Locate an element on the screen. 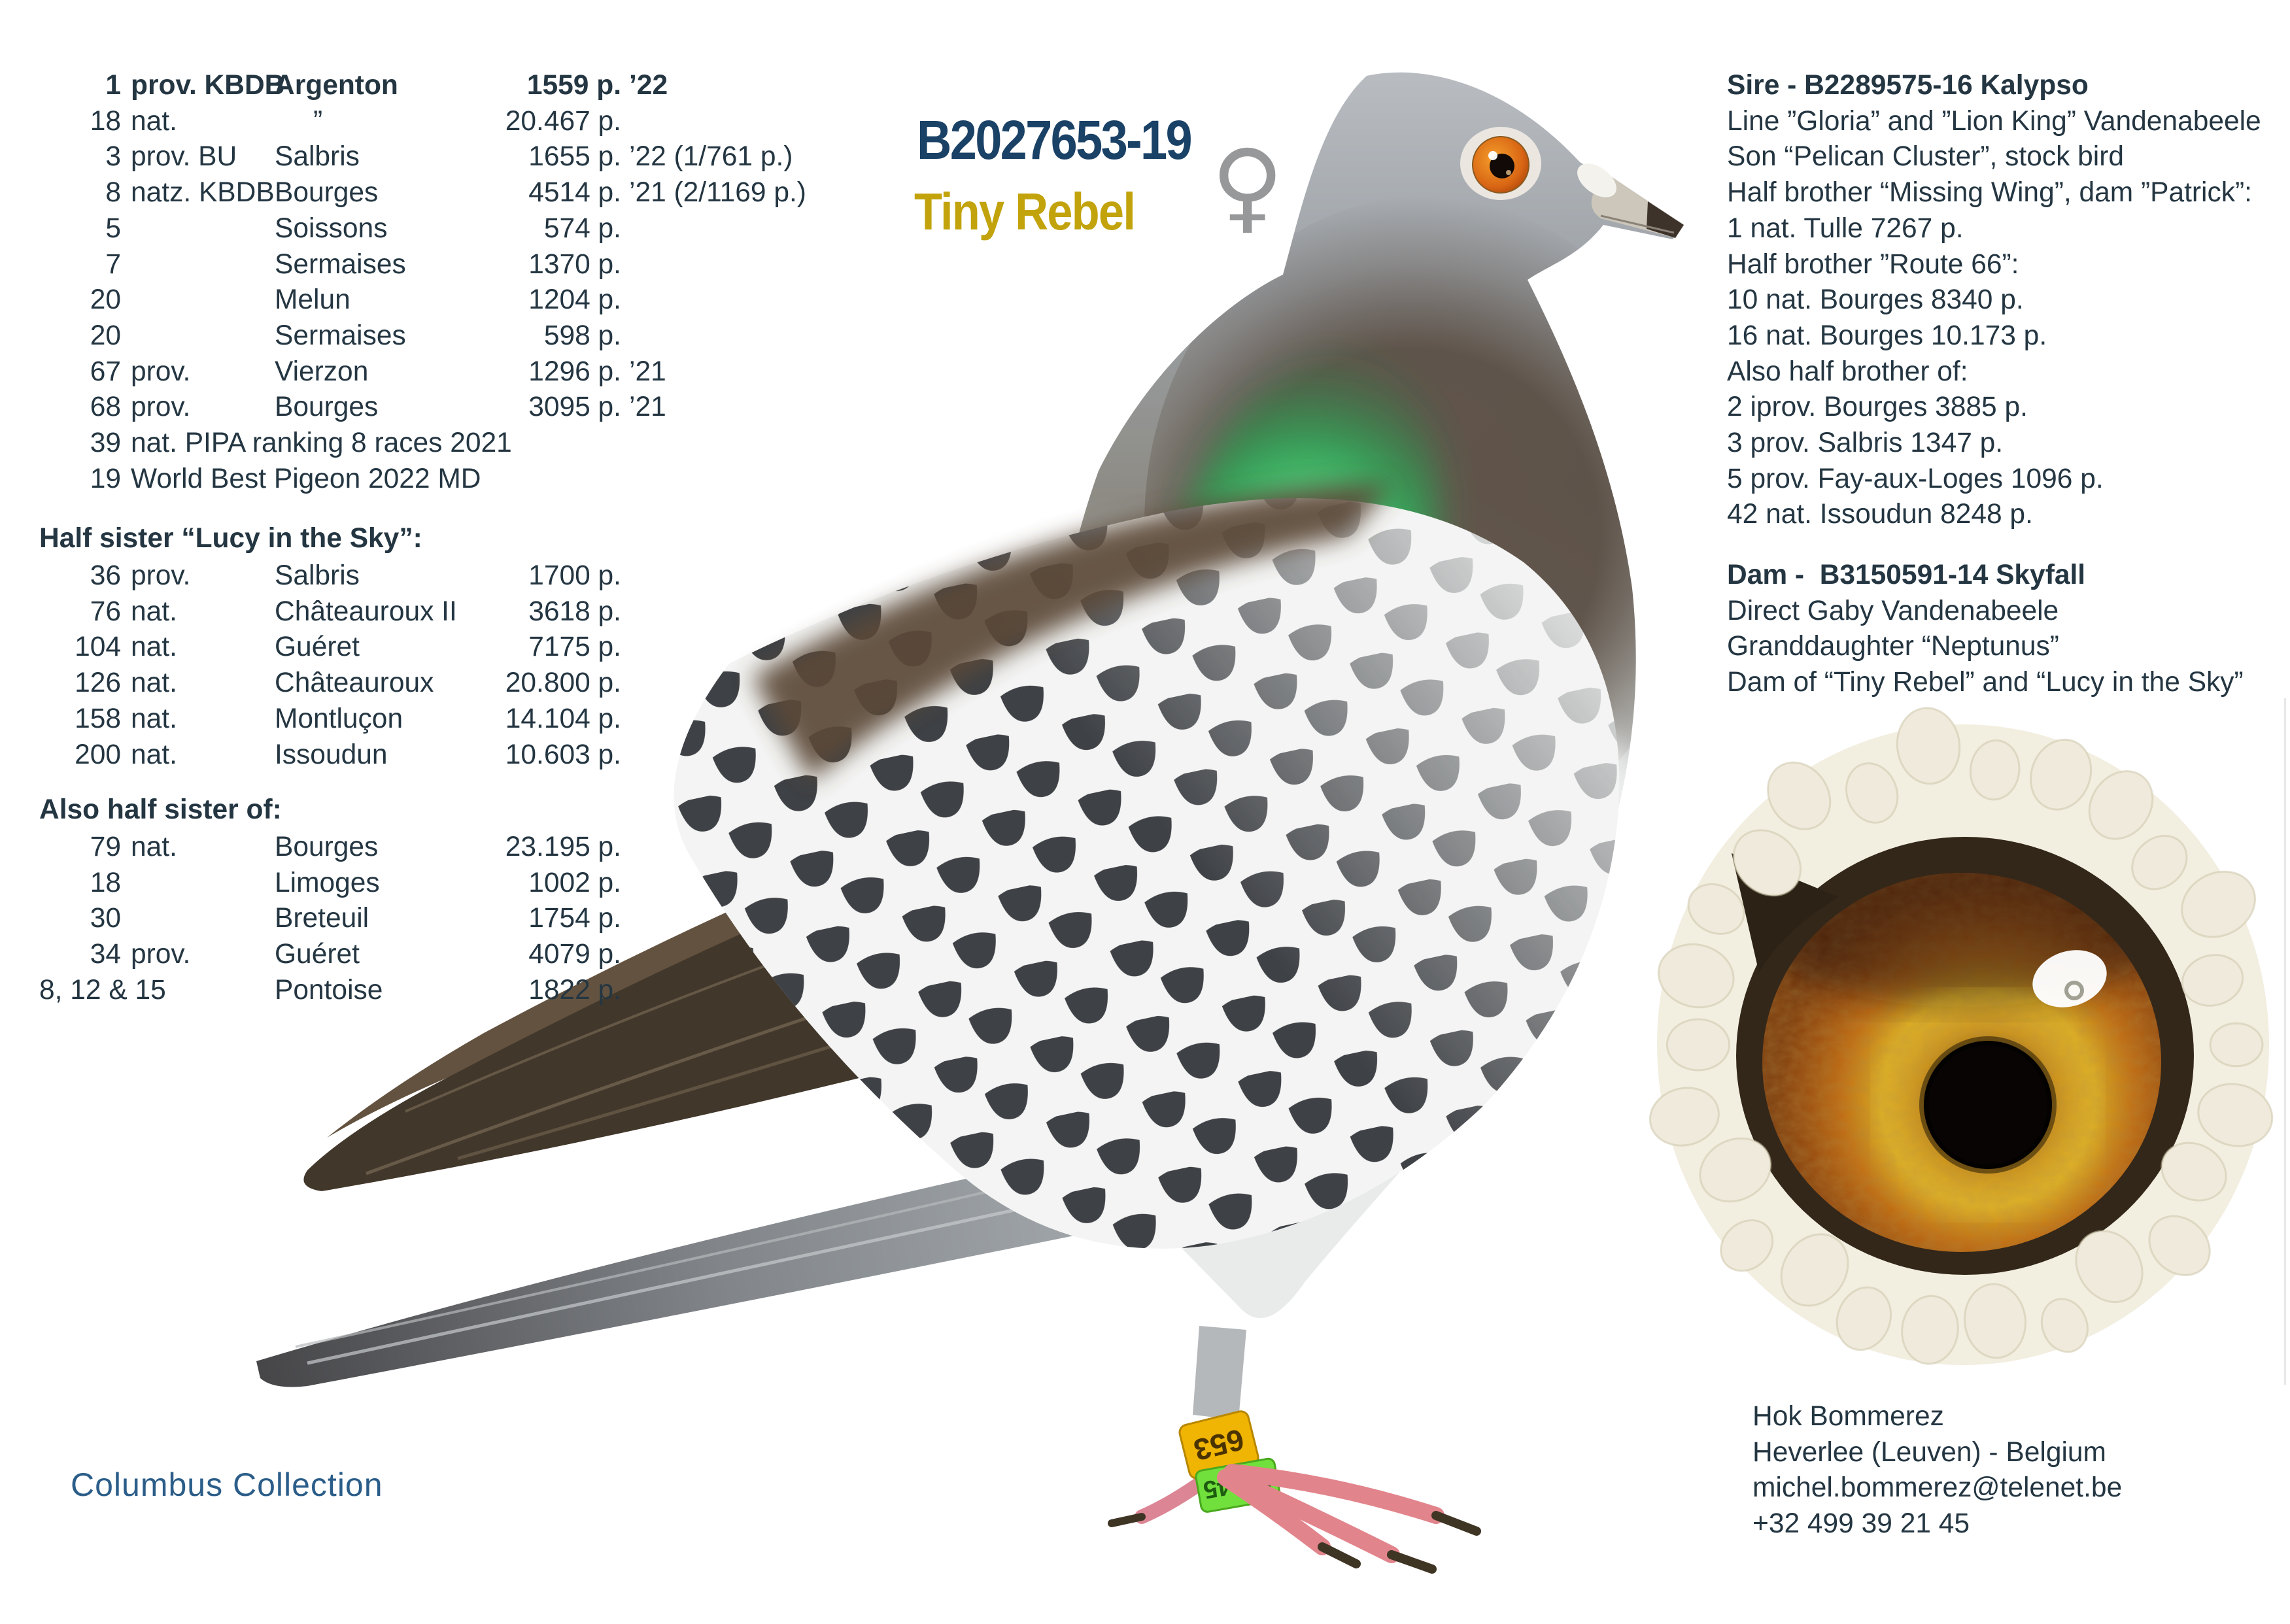 The image size is (2290, 1624). result-rank: 39 is located at coordinates (105, 443).